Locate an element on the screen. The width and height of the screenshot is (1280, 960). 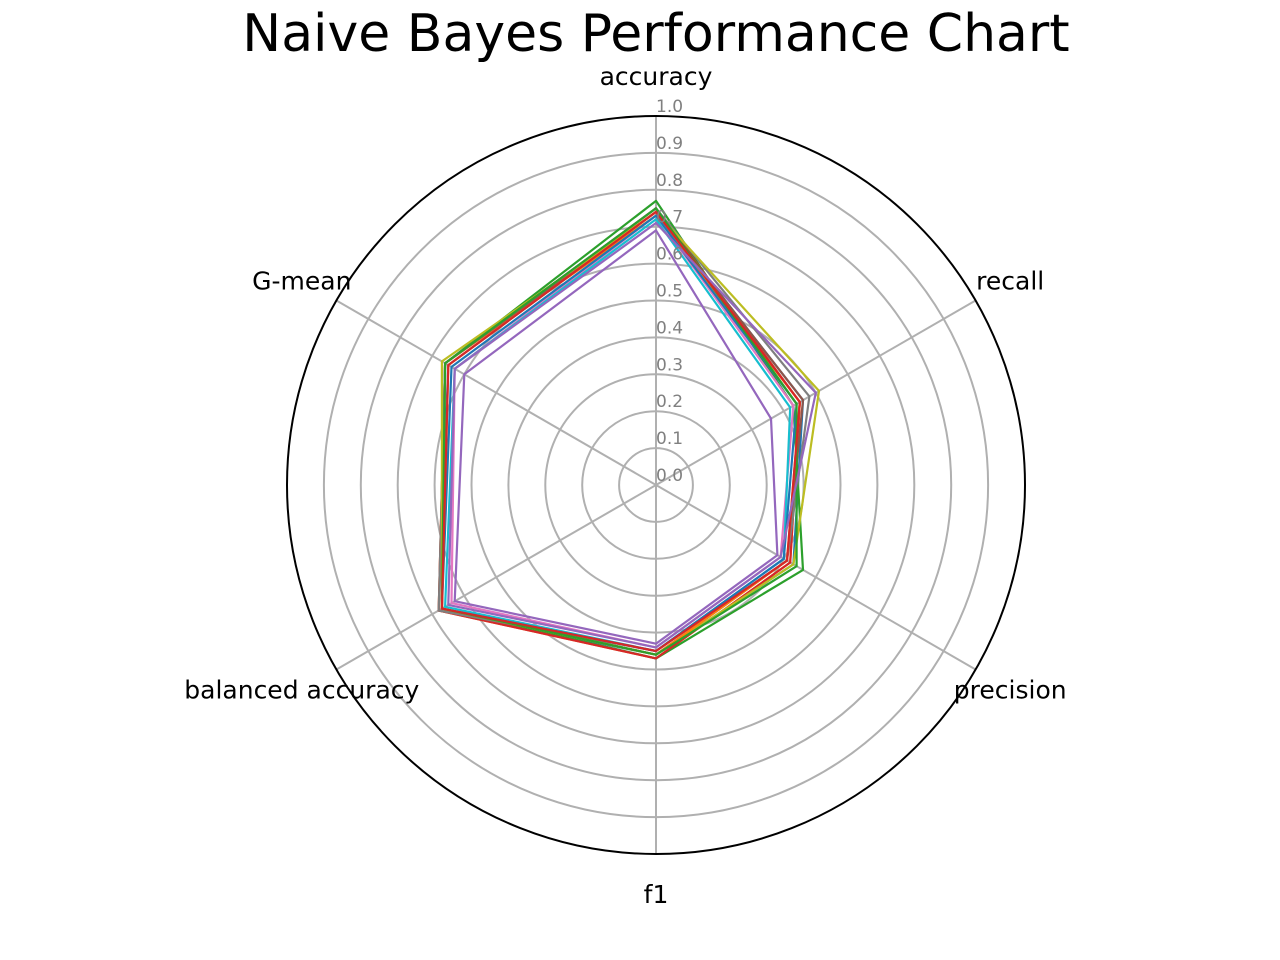
axis-label-recall: recall is located at coordinates (1010, 281).